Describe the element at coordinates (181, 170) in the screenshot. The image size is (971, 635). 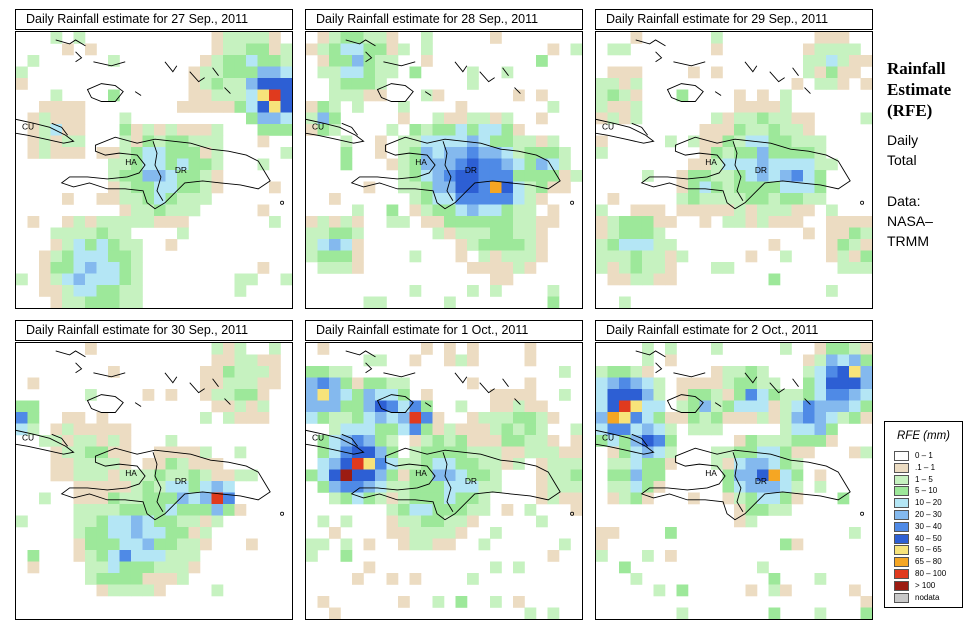
I see `label-dominican-republic: DR` at that location.